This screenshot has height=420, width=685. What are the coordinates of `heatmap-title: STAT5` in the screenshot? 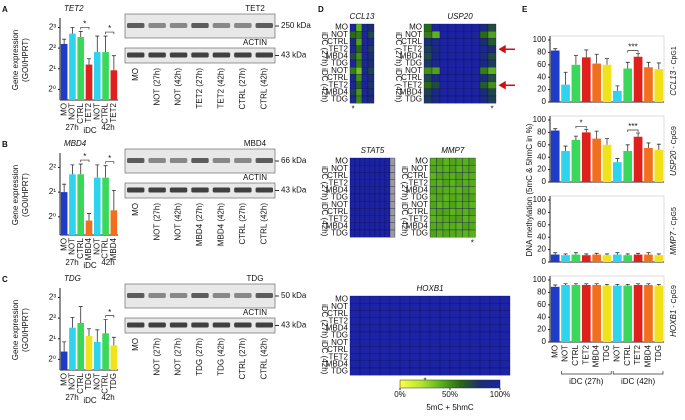 It's located at (373, 150).